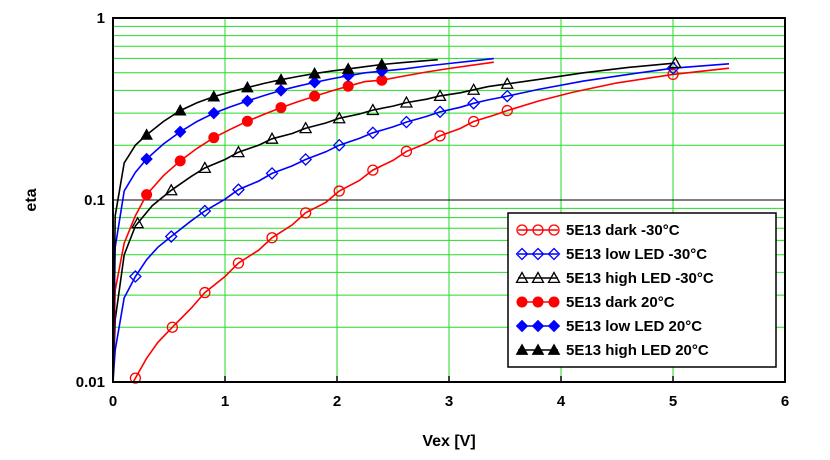 The image size is (830, 460). I want to click on legend-label: 5E13 dark 20°C, so click(620, 302).